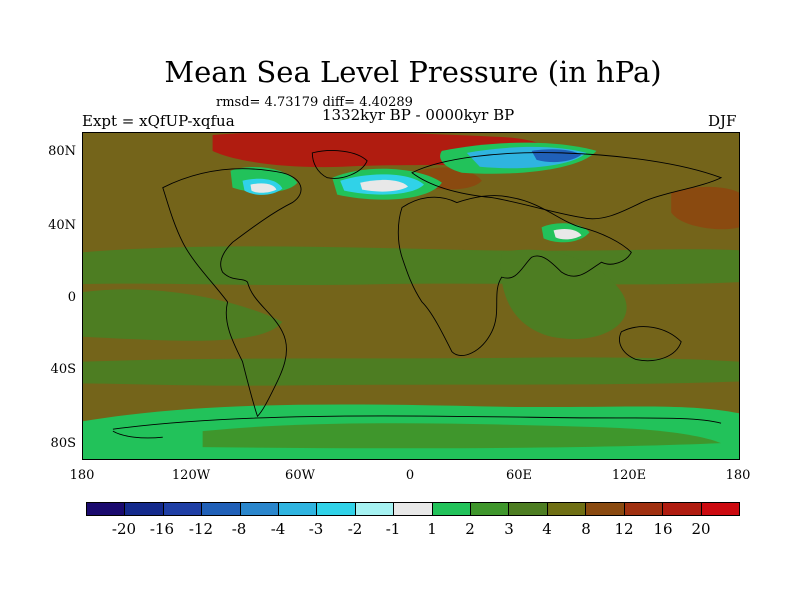 The height and width of the screenshot is (600, 800). I want to click on experiment-label: Expt = xQfUP-xqfua, so click(158, 121).